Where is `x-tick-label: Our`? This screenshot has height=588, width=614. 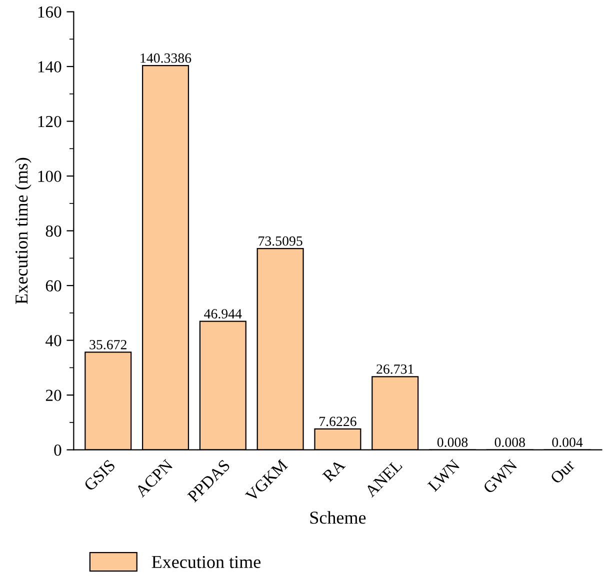 x-tick-label: Our is located at coordinates (563, 471).